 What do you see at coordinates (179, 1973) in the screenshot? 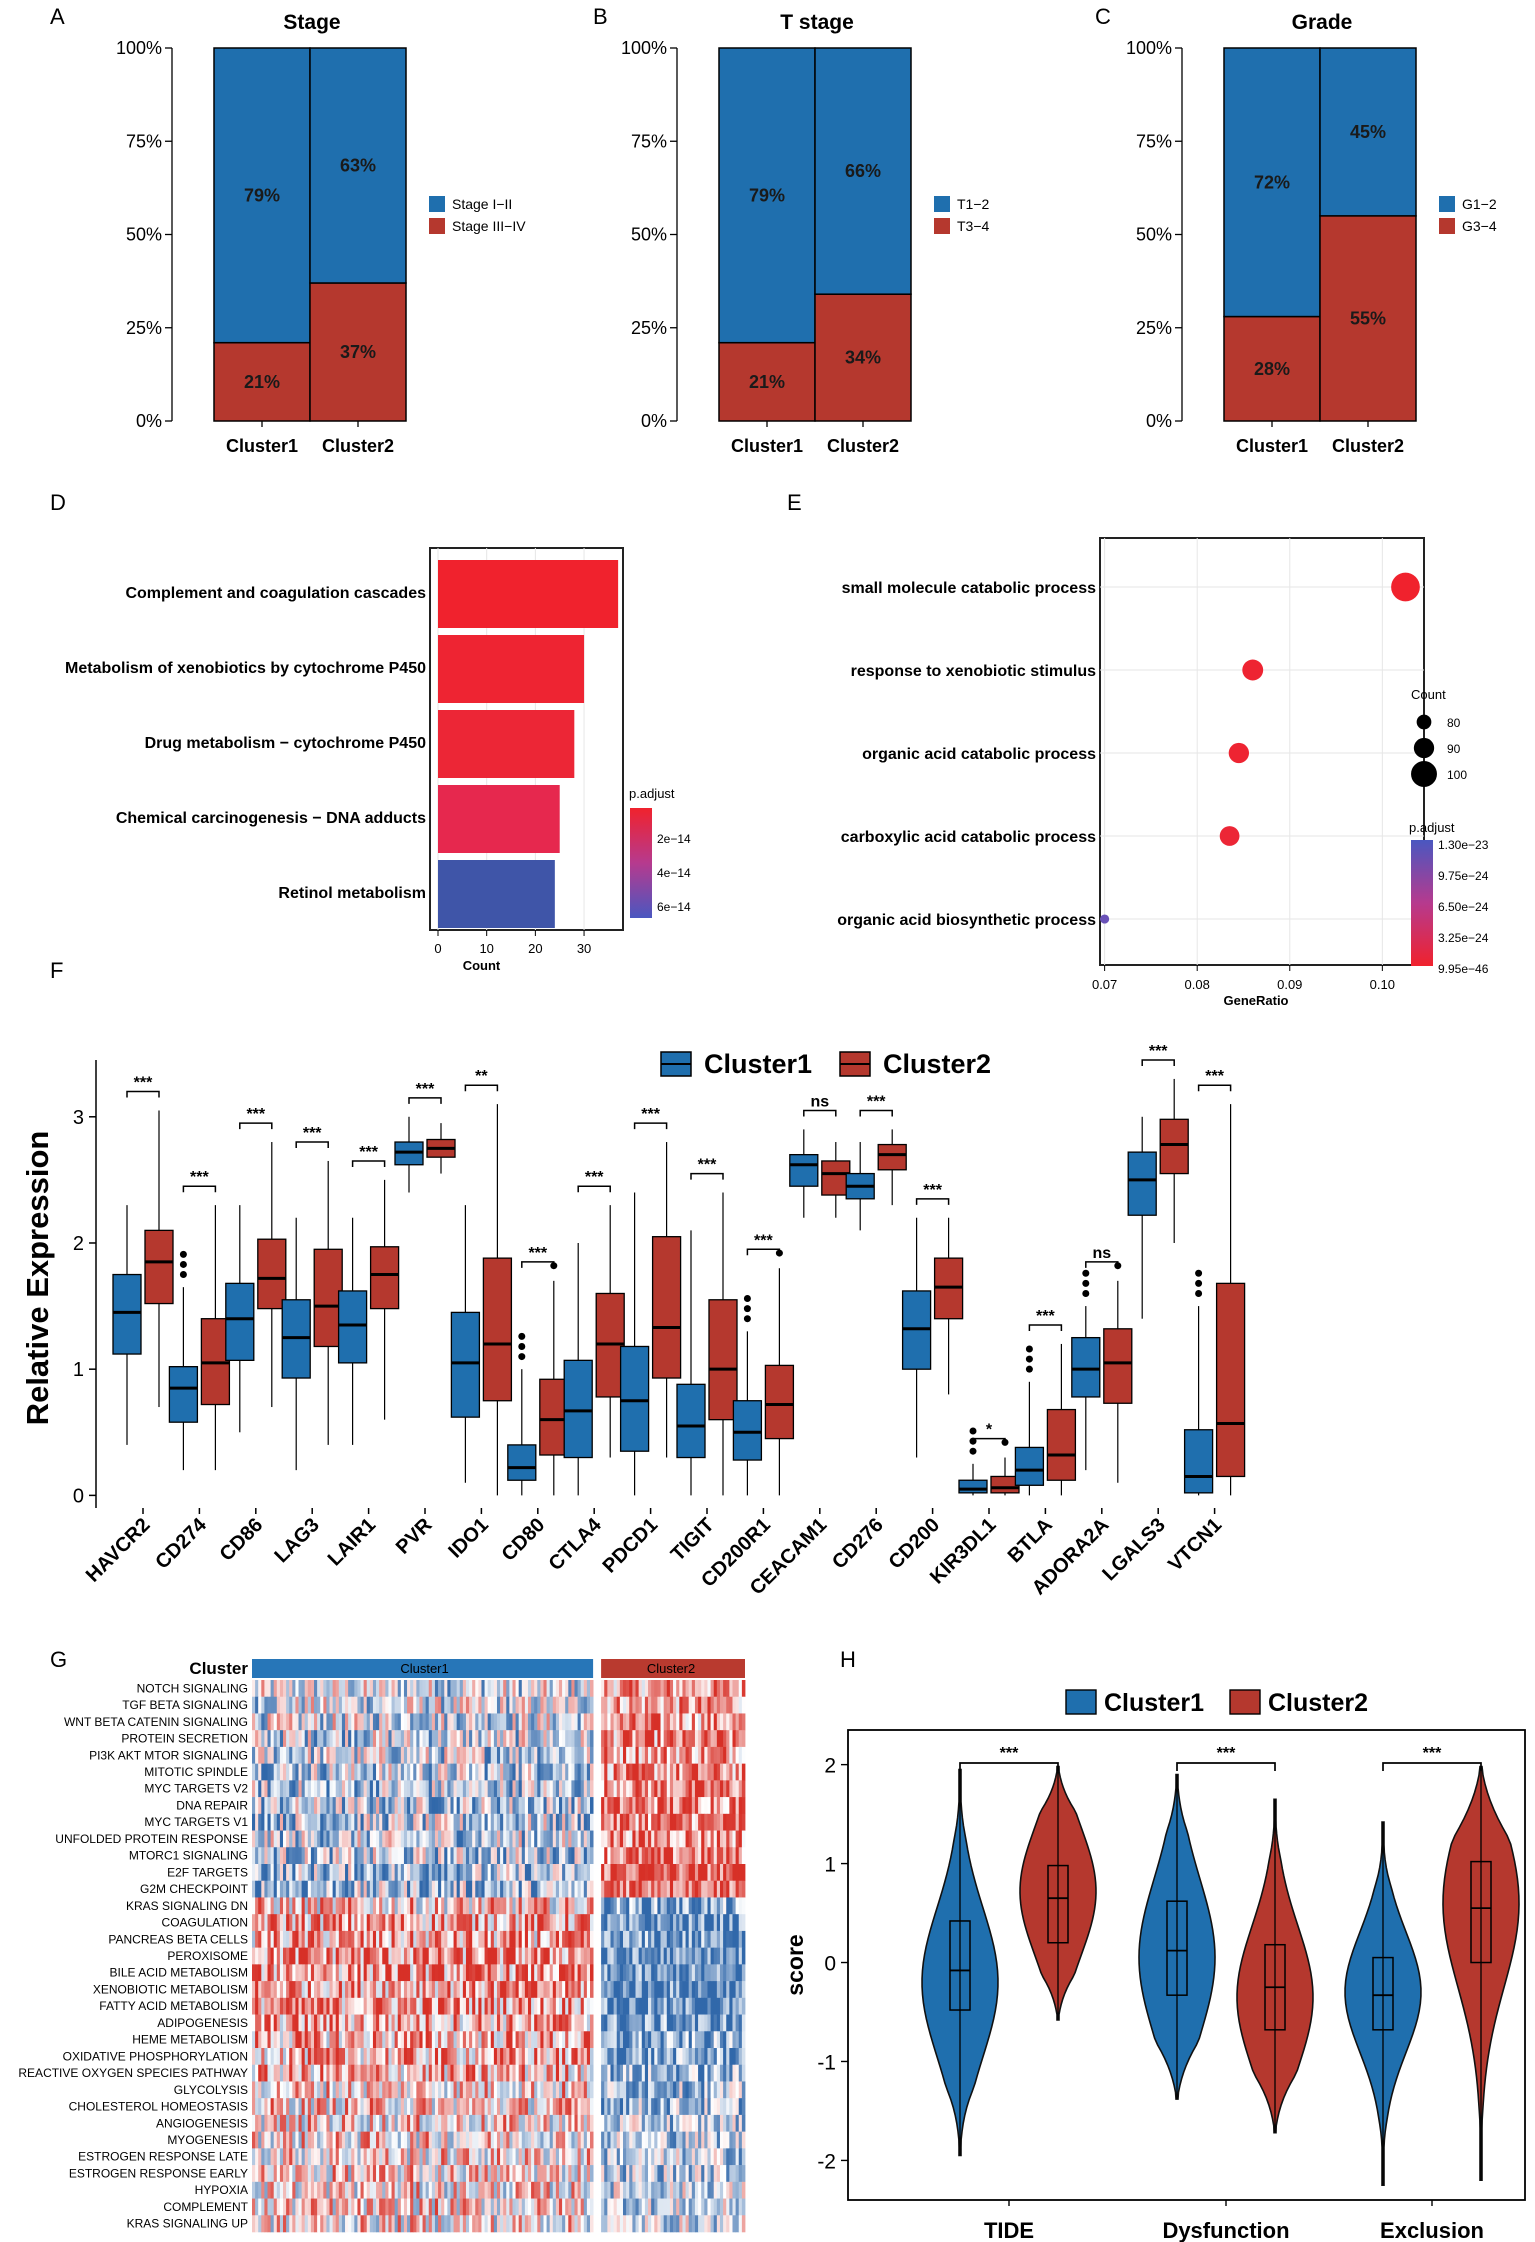
I see `row-label: BILE ACID METABOLISM` at bounding box center [179, 1973].